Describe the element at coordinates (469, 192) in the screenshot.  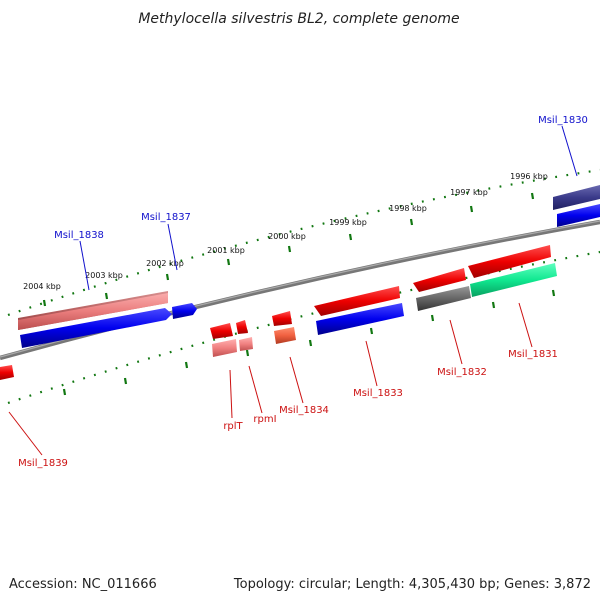
I see `kbp-label: 1997 kbp` at that location.